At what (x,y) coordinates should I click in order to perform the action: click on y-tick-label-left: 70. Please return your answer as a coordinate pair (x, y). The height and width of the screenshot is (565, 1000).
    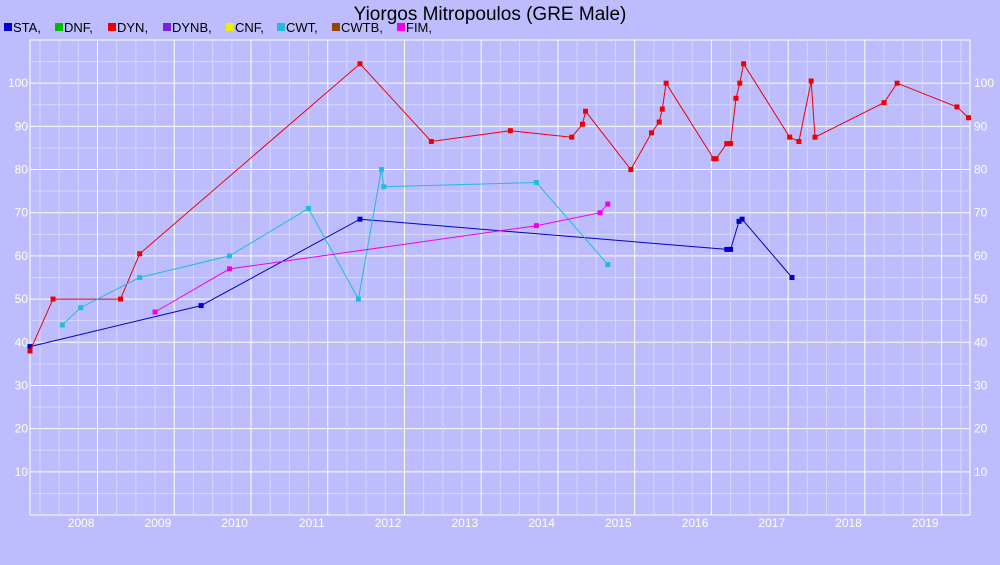
    Looking at the image, I should click on (22, 213).